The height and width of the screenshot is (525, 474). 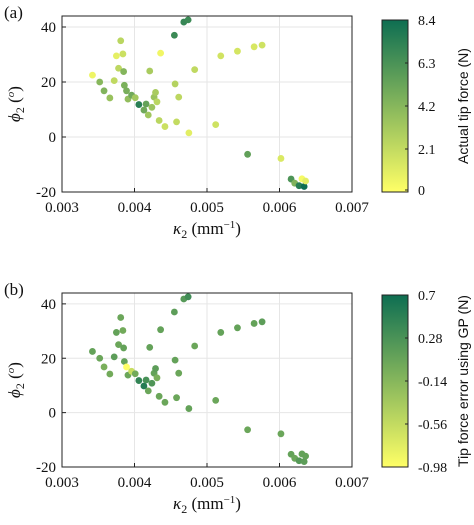 I want to click on colorbar-tick-label: 6.3, so click(x=427, y=64).